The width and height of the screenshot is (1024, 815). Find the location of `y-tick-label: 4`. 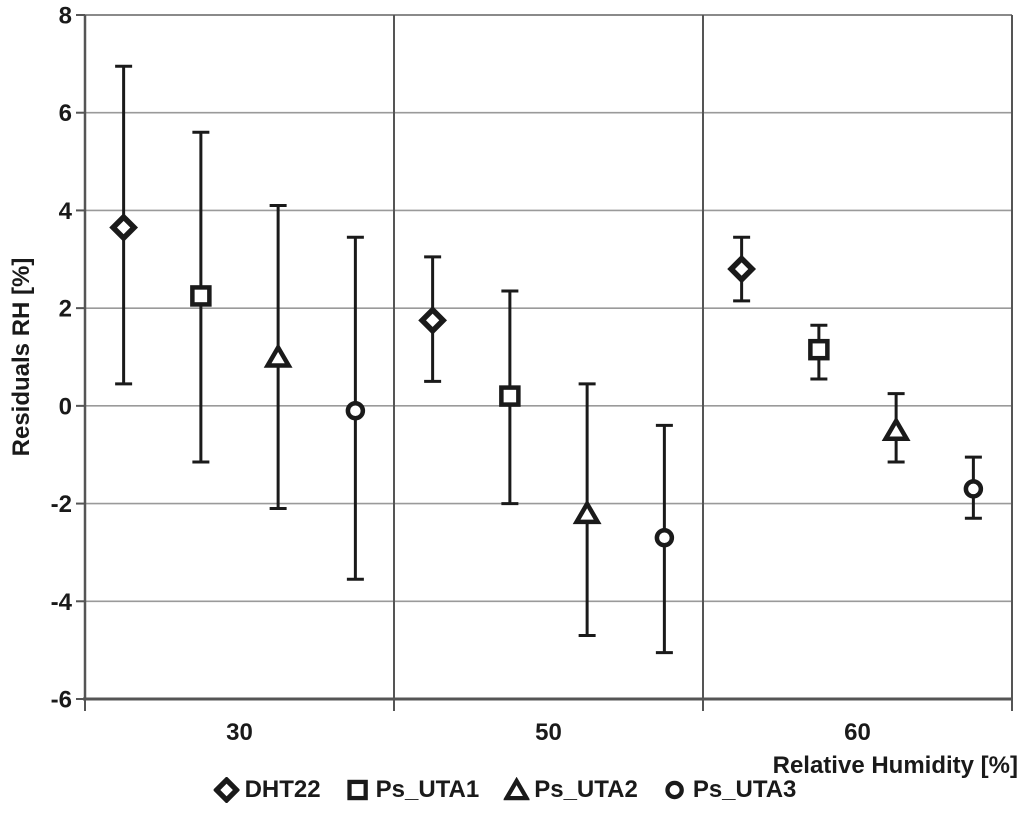

y-tick-label: 4 is located at coordinates (66, 211).